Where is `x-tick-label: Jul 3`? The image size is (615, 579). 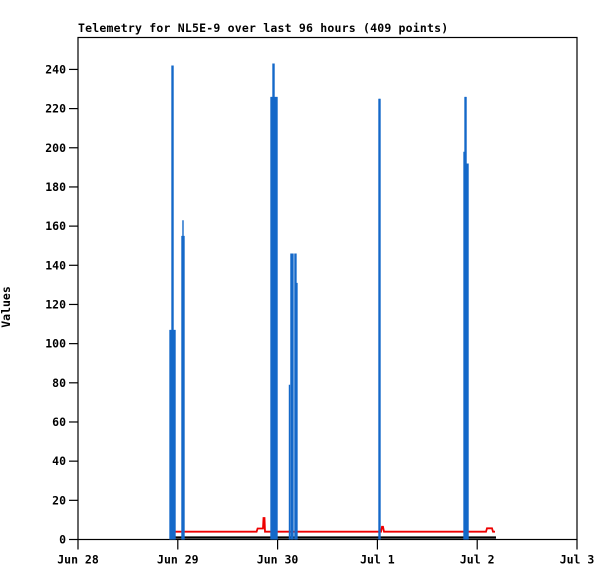 x-tick-label: Jul 3 is located at coordinates (577, 560).